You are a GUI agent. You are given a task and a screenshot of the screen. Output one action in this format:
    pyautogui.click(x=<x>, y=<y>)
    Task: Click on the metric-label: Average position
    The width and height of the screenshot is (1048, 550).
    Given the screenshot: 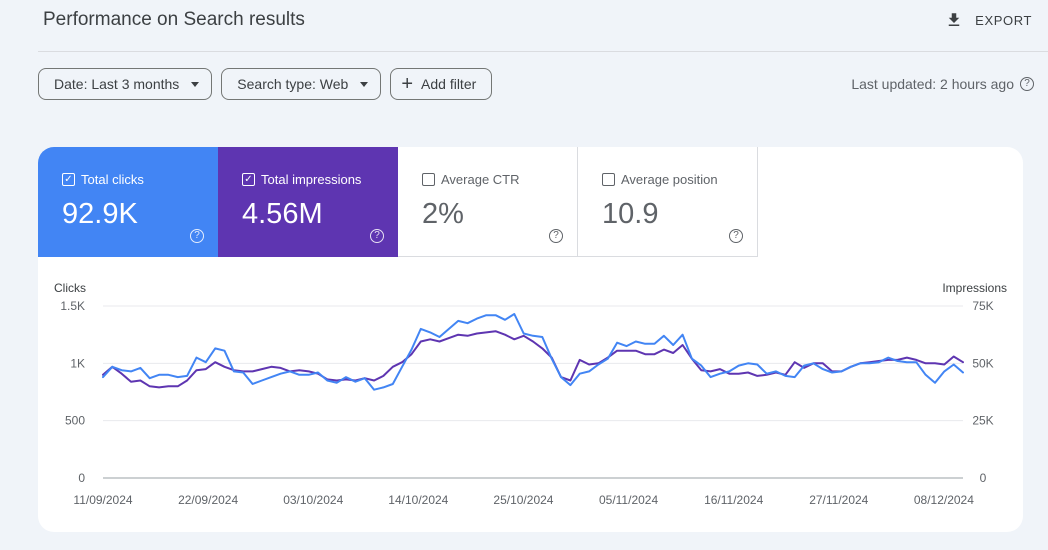 What is the action you would take?
    pyautogui.click(x=669, y=179)
    